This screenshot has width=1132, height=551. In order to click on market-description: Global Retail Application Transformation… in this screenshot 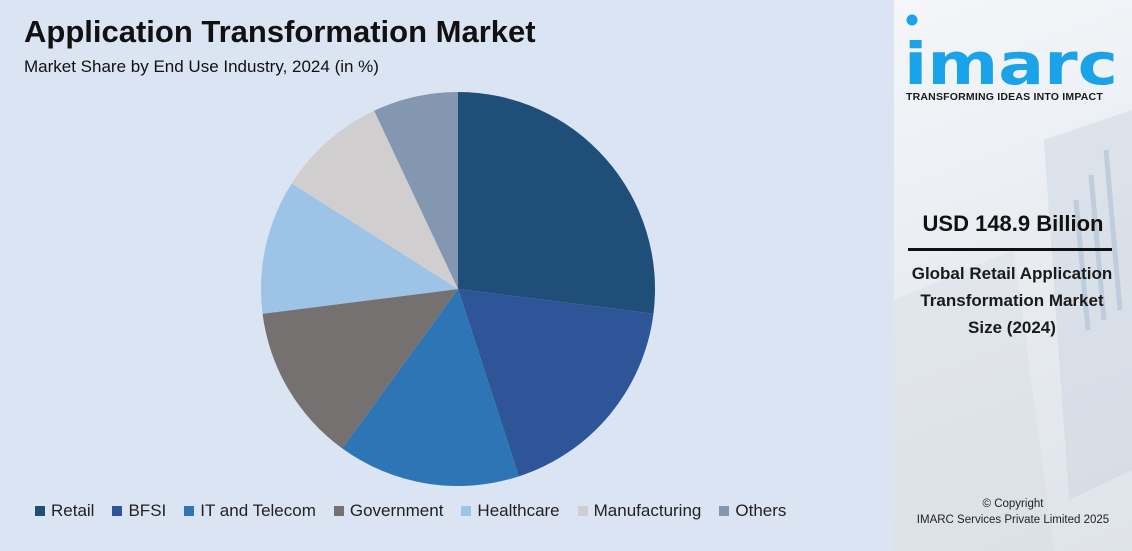, I will do `click(1012, 300)`.